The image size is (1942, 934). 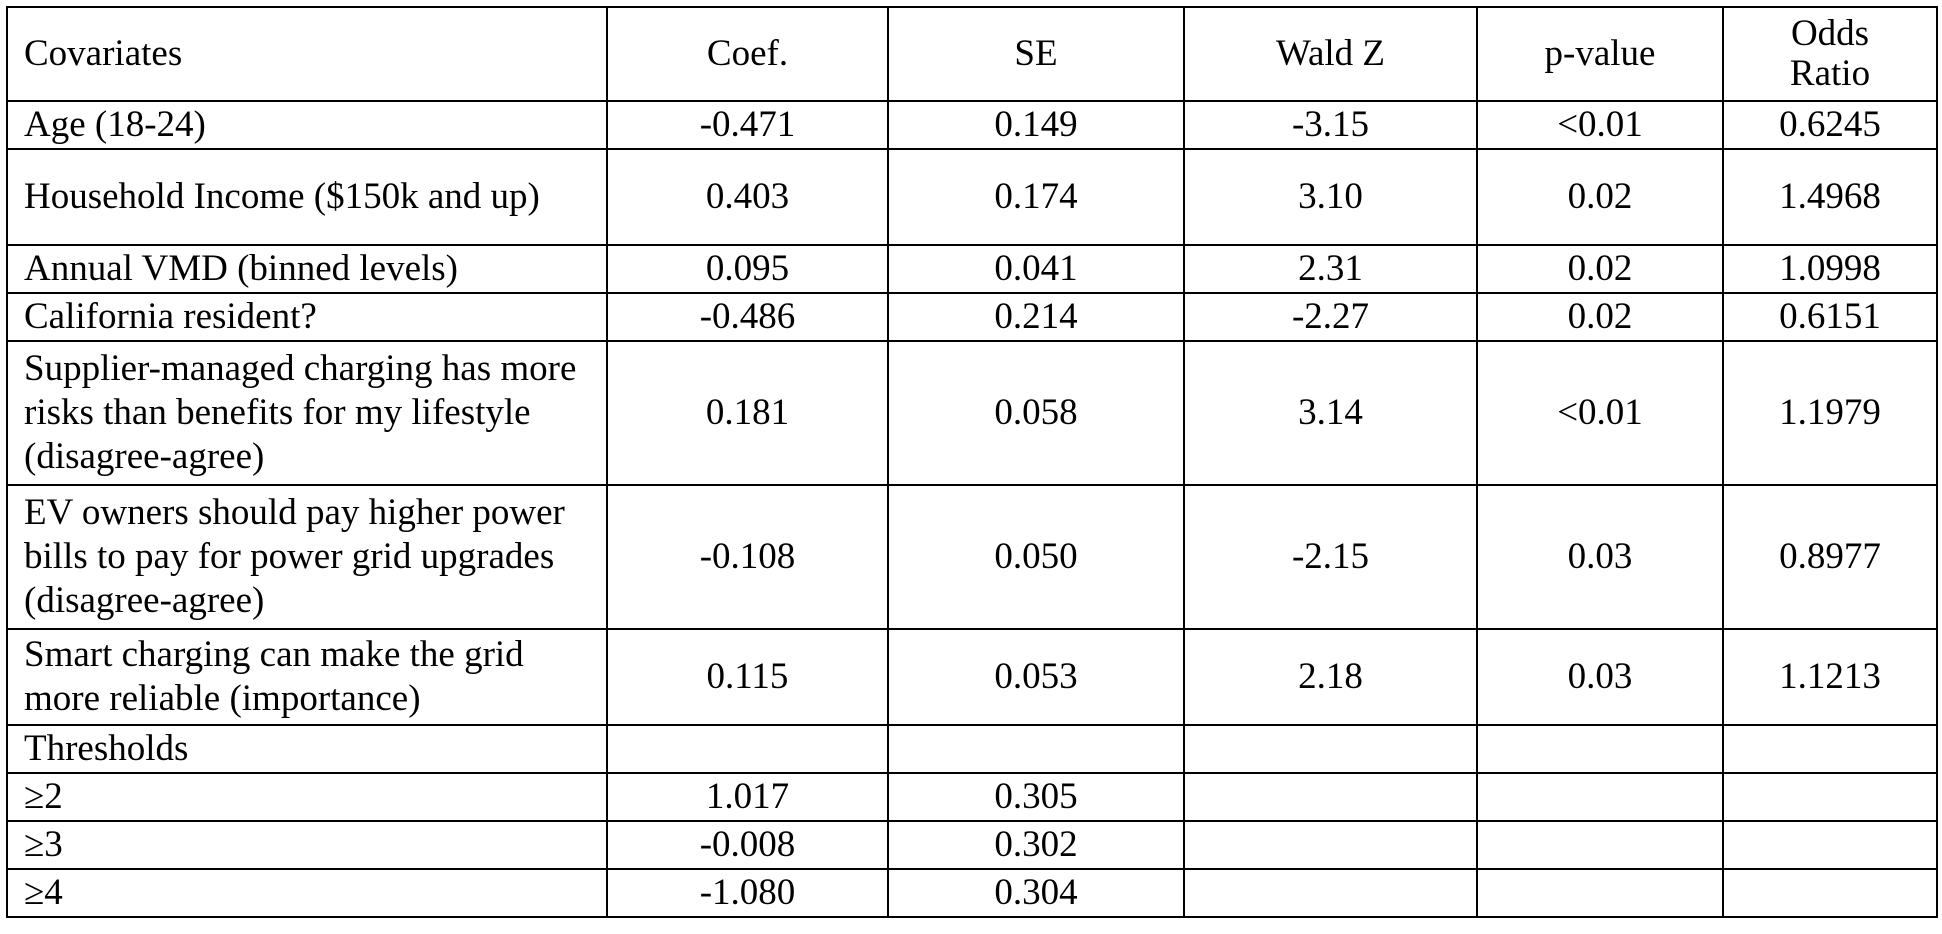 I want to click on header-cell: Wald Z, so click(x=1330, y=54).